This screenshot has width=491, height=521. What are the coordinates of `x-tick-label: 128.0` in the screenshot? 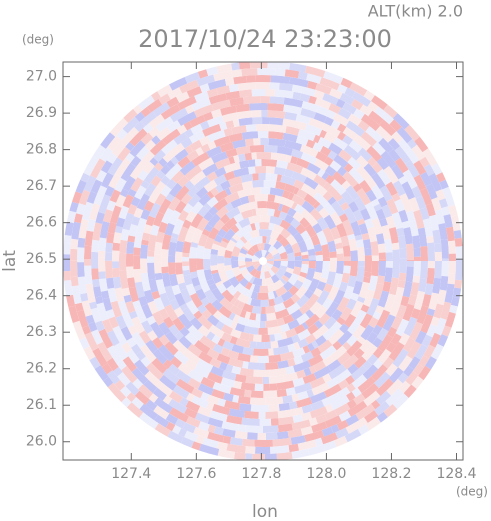 It's located at (326, 474).